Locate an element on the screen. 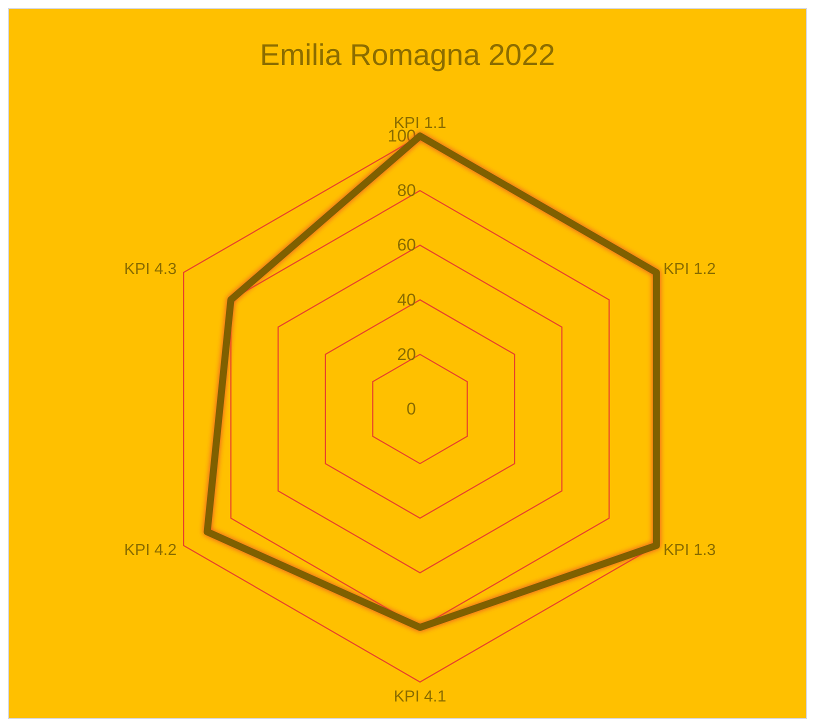  spoke-label: KPI 4.3 is located at coordinates (150, 269).